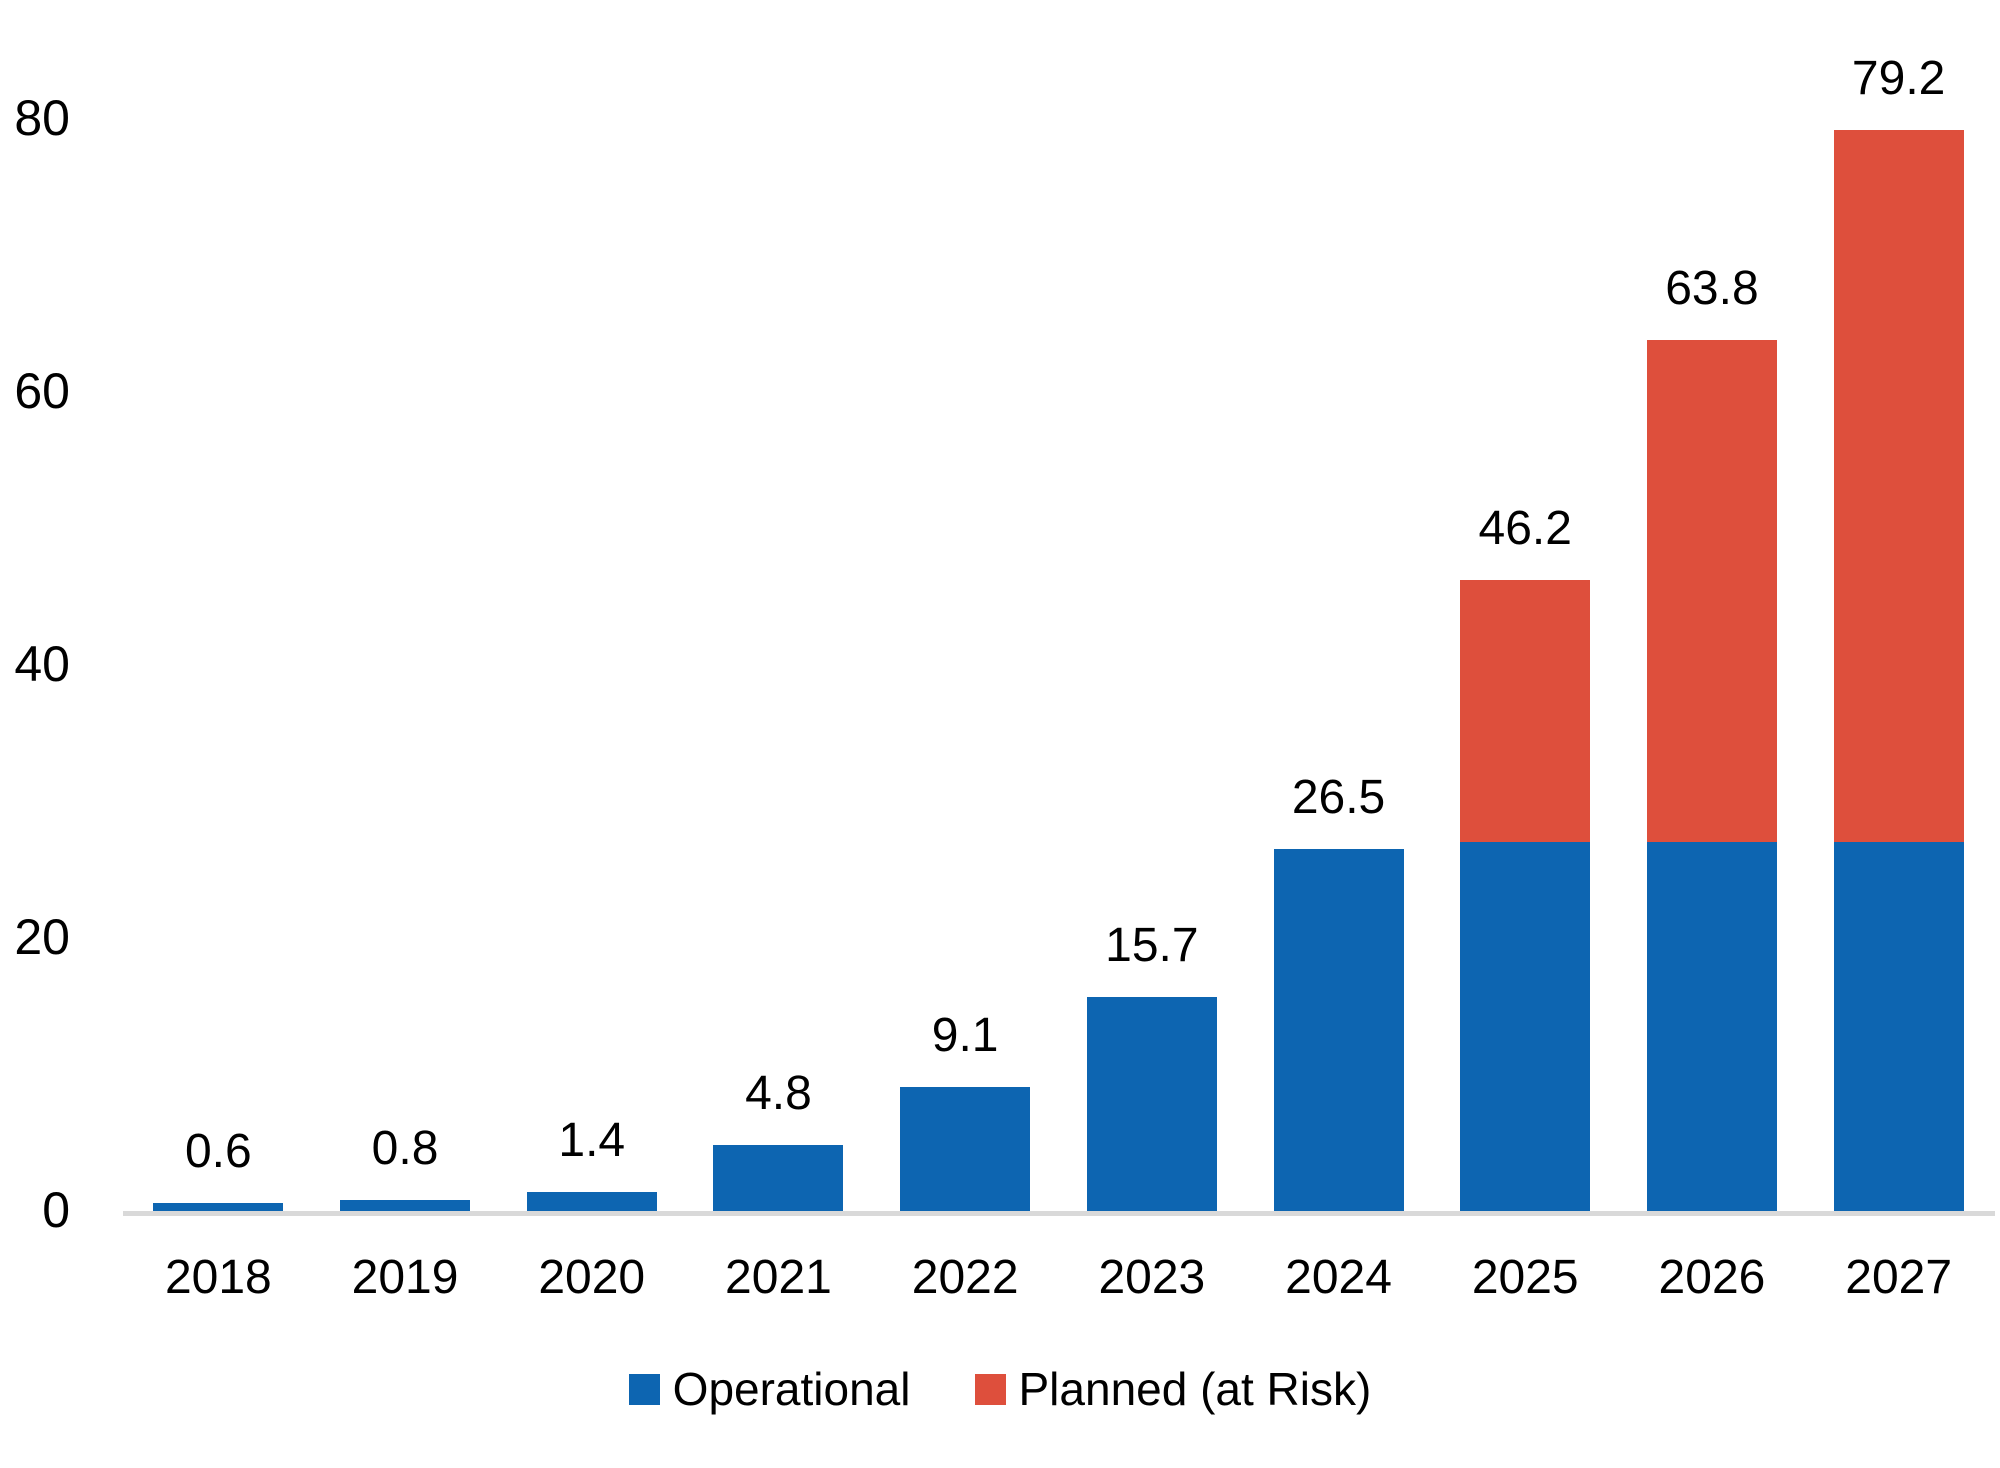 This screenshot has width=2000, height=1468. What do you see at coordinates (1338, 798) in the screenshot?
I see `bar-total-label-2024: 26.5` at bounding box center [1338, 798].